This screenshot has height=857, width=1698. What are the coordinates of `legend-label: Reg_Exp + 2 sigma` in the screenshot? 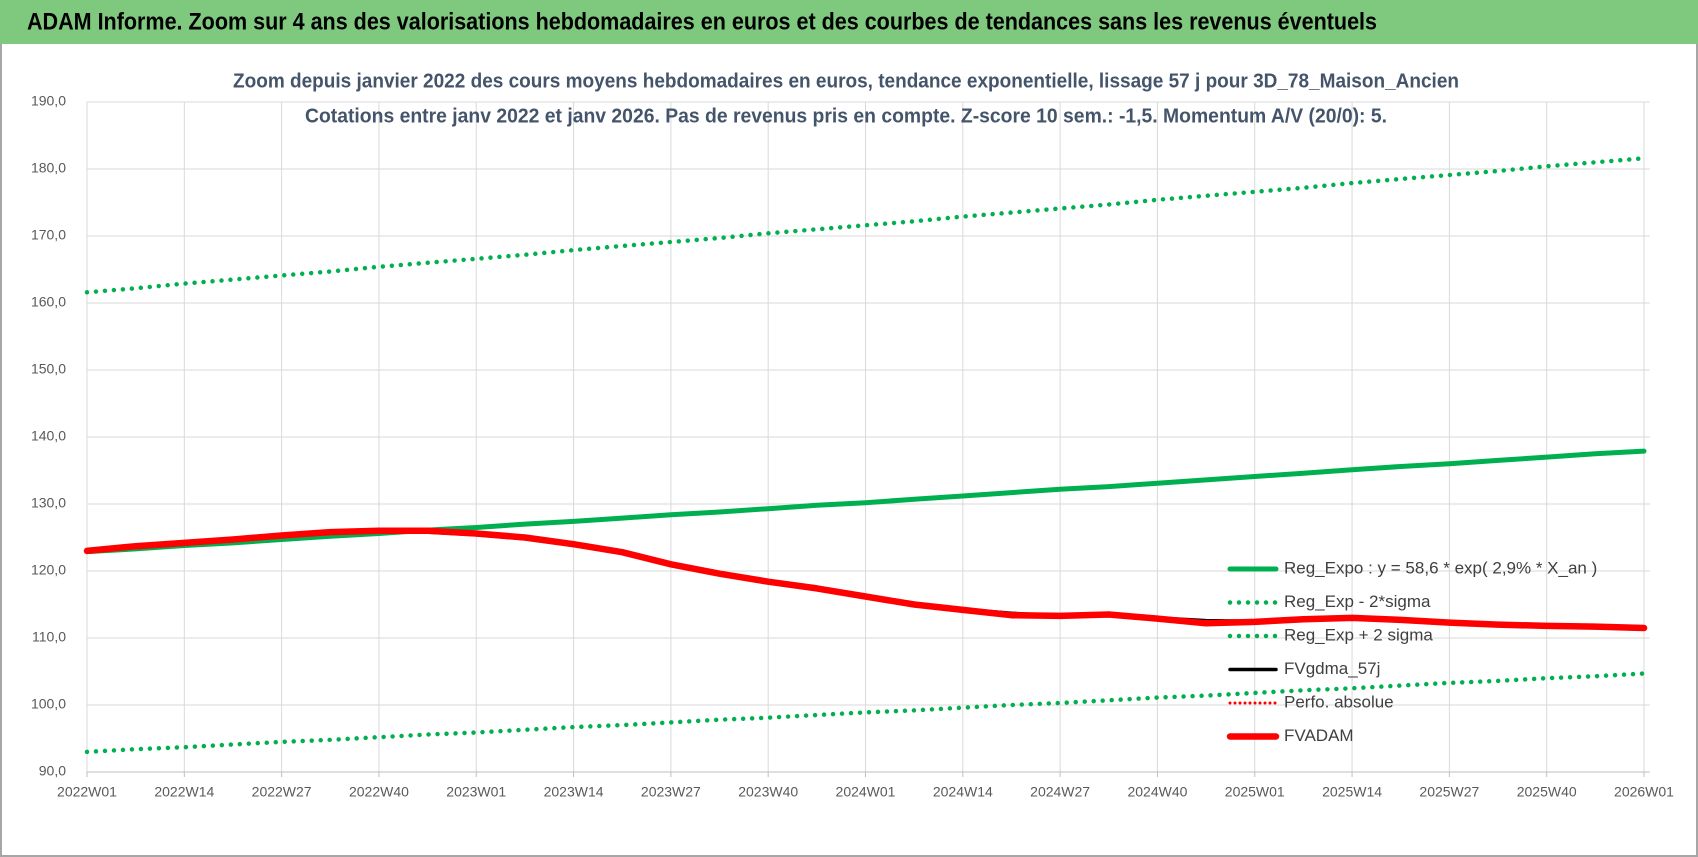 It's located at (1358, 634).